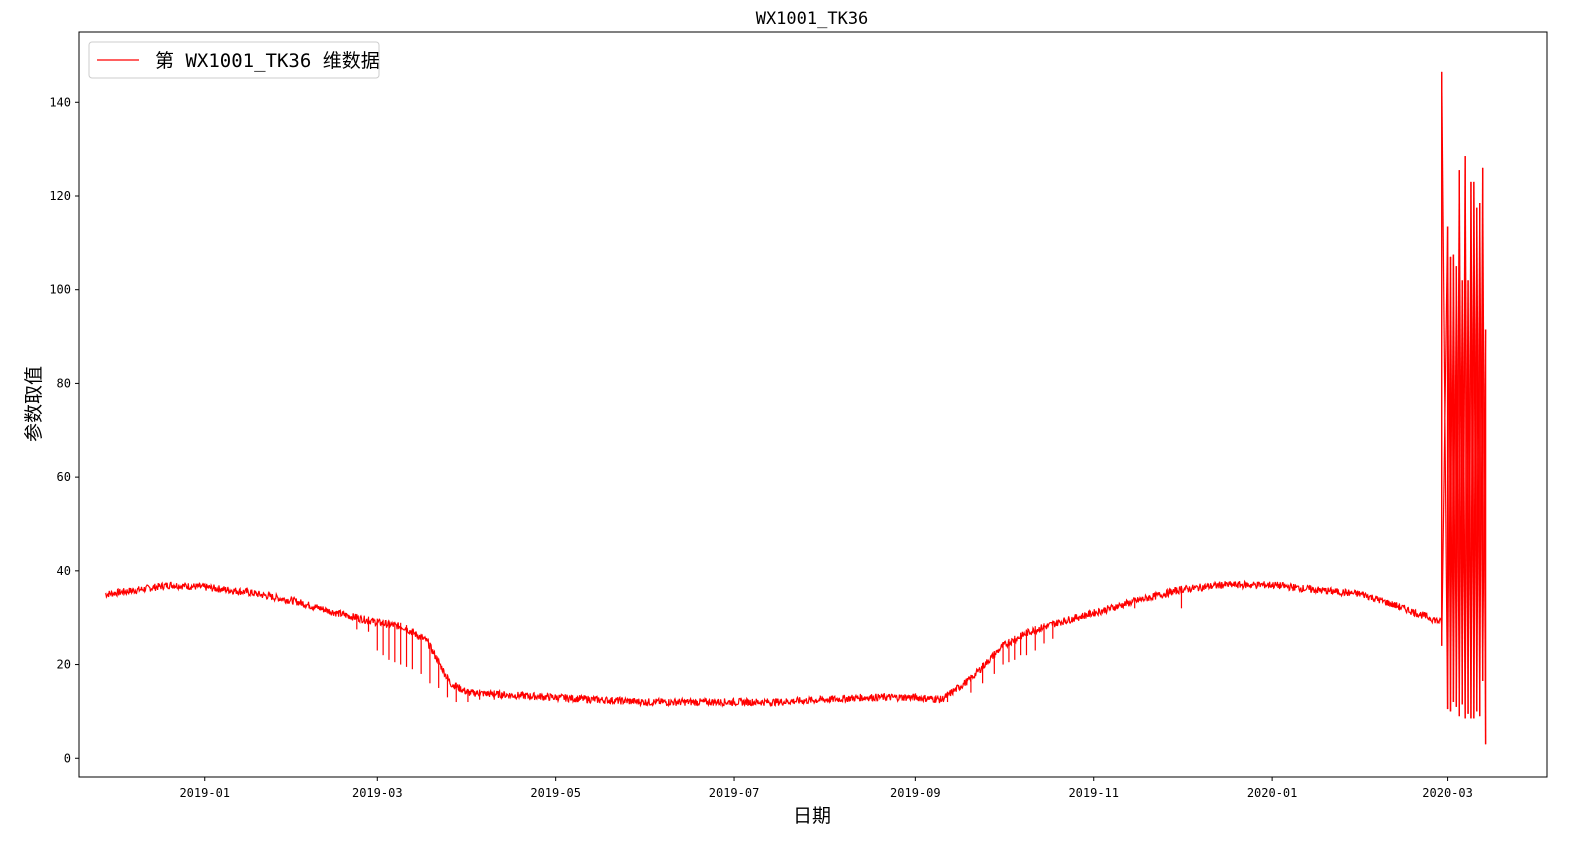 This screenshot has width=1588, height=842. Describe the element at coordinates (812, 19) in the screenshot. I see `chart-title: WX1001_TK36` at that location.